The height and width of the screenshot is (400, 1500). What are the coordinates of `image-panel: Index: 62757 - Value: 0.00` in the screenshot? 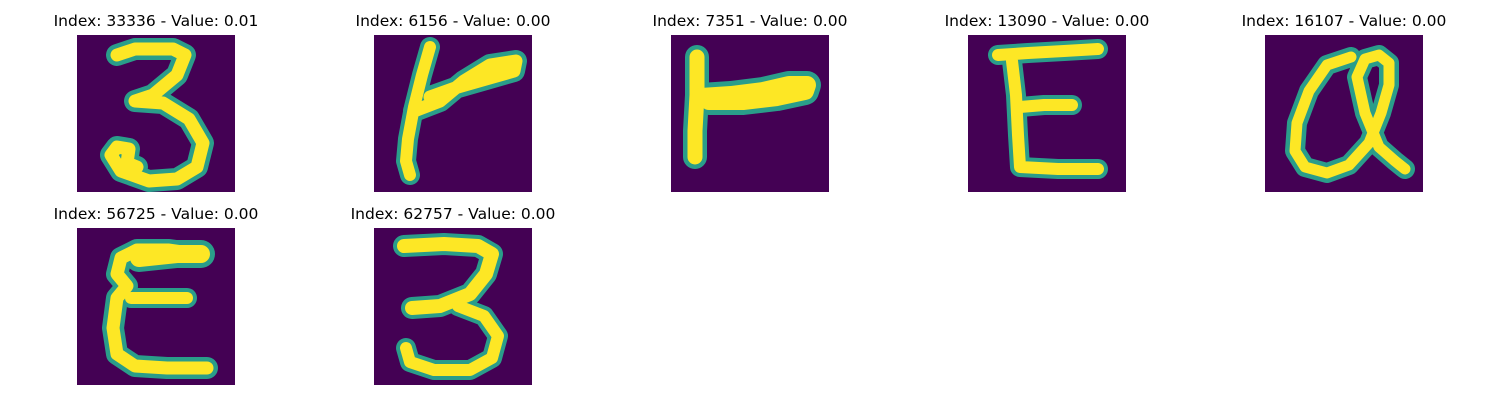 It's located at (453, 289).